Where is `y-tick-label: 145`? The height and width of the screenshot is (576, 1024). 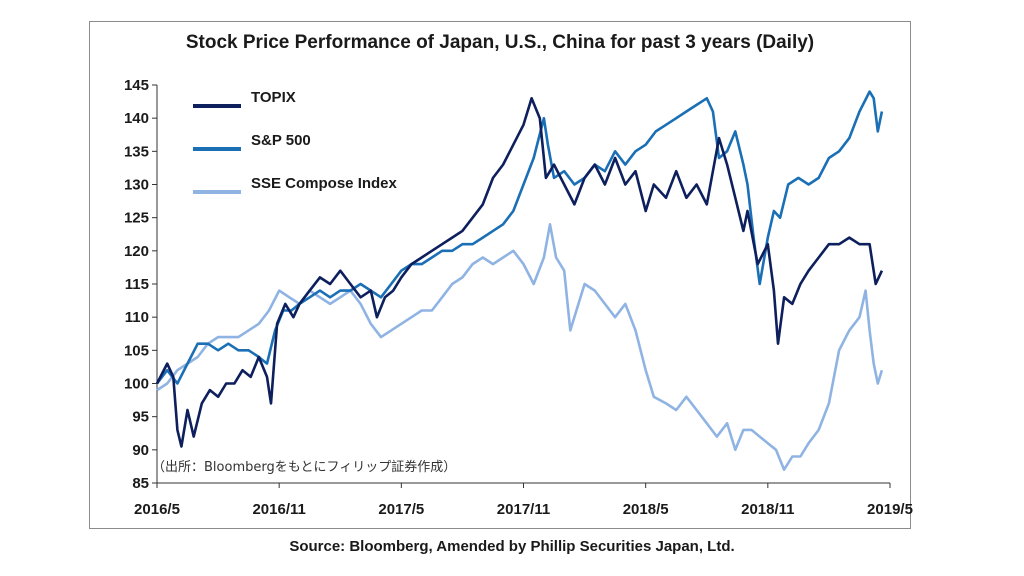
y-tick-label: 145 is located at coordinates (136, 85).